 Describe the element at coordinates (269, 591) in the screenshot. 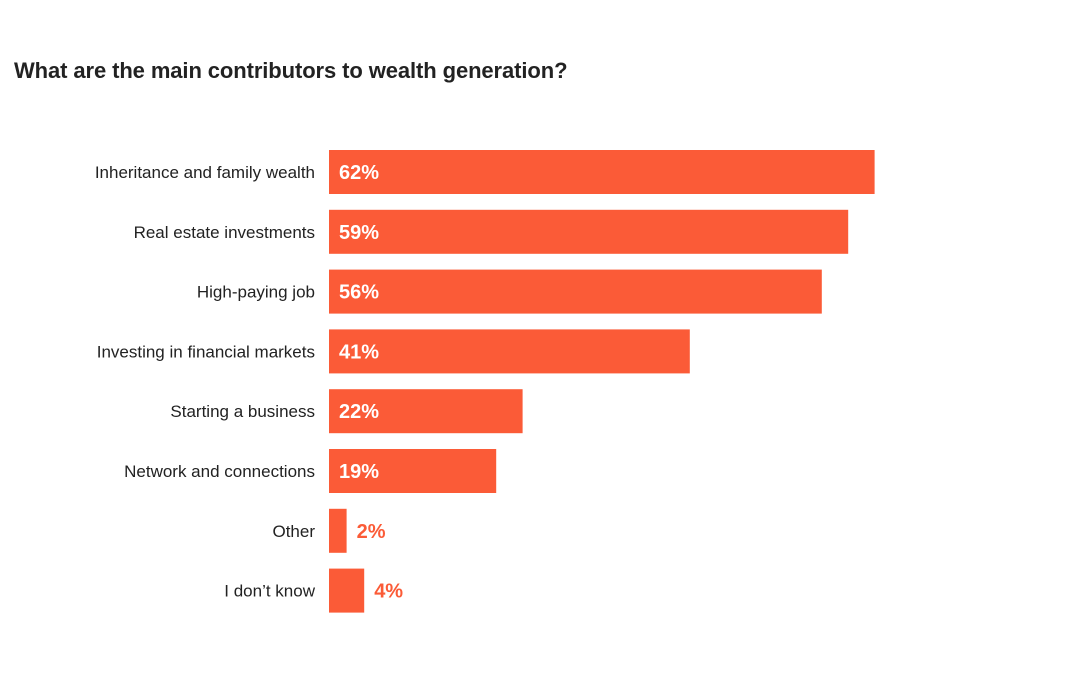

I see `category-label: I don’t know` at that location.